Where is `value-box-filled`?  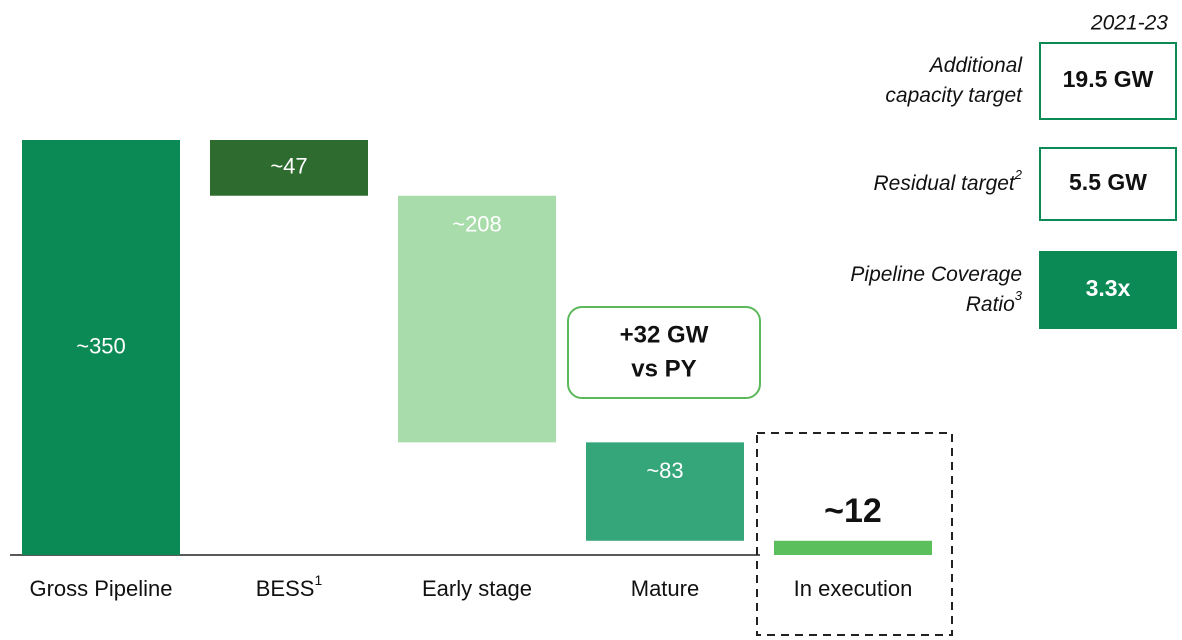 value-box-filled is located at coordinates (1108, 290).